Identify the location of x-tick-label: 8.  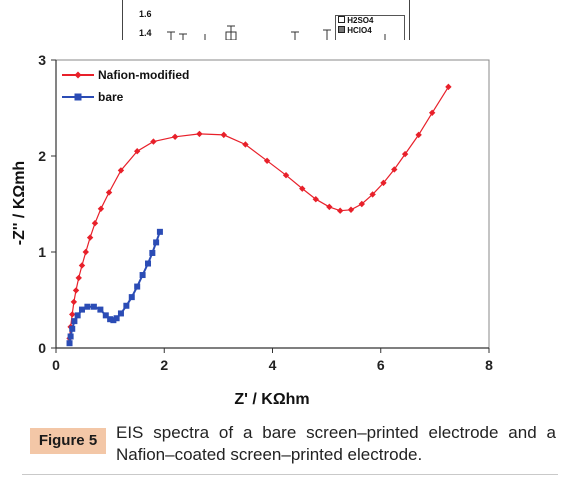
(489, 365).